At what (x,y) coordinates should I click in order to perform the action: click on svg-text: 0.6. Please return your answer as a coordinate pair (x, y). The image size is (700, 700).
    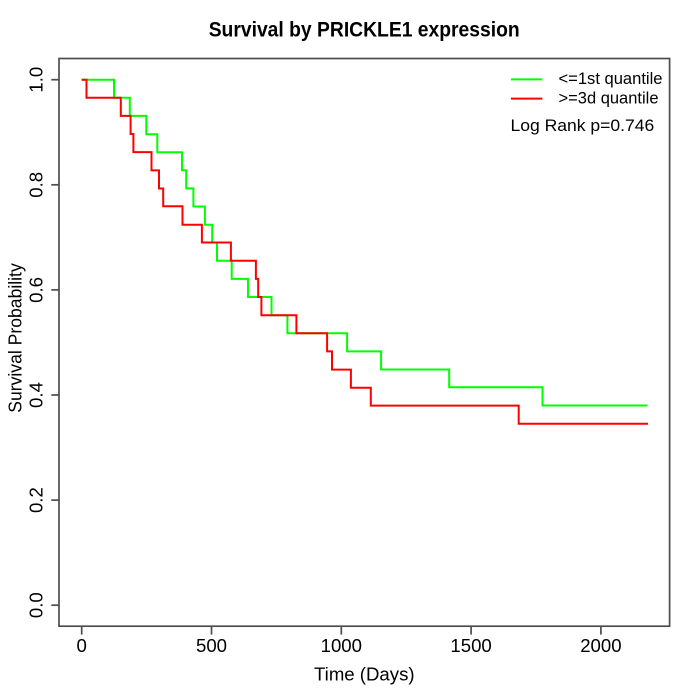
    Looking at the image, I should click on (36, 290).